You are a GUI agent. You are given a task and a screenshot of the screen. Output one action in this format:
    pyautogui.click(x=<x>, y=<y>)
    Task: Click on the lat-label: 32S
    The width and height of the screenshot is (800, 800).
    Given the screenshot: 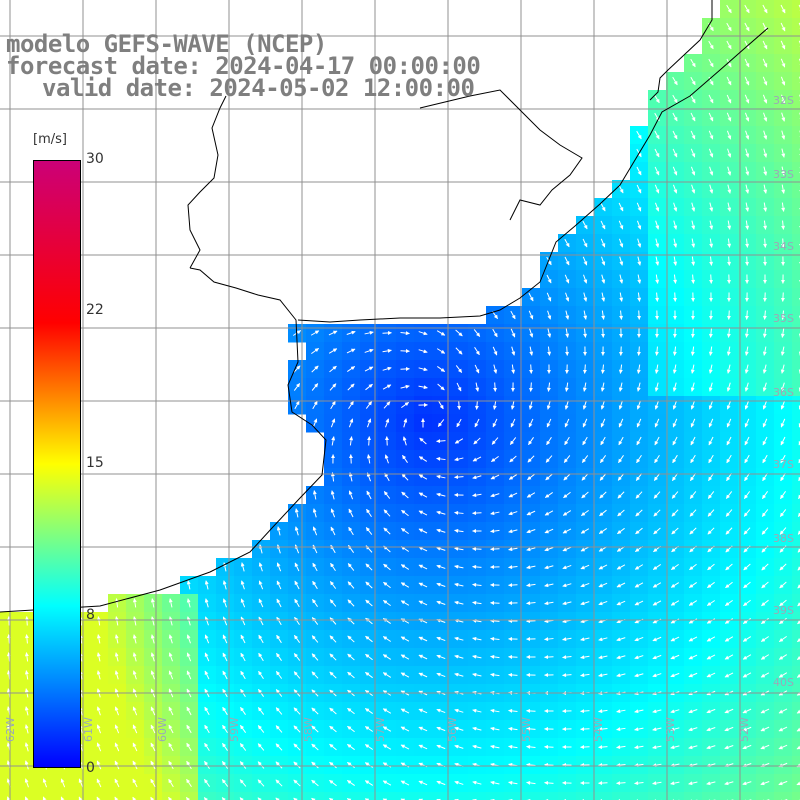 What is the action you would take?
    pyautogui.click(x=783, y=100)
    